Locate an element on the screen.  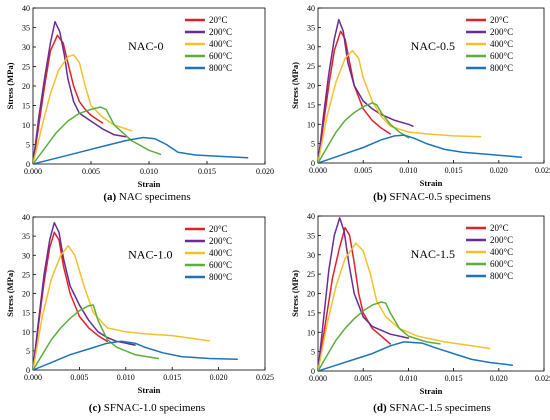
specimen-label: NAC-1.5 is located at coordinates (433, 254).